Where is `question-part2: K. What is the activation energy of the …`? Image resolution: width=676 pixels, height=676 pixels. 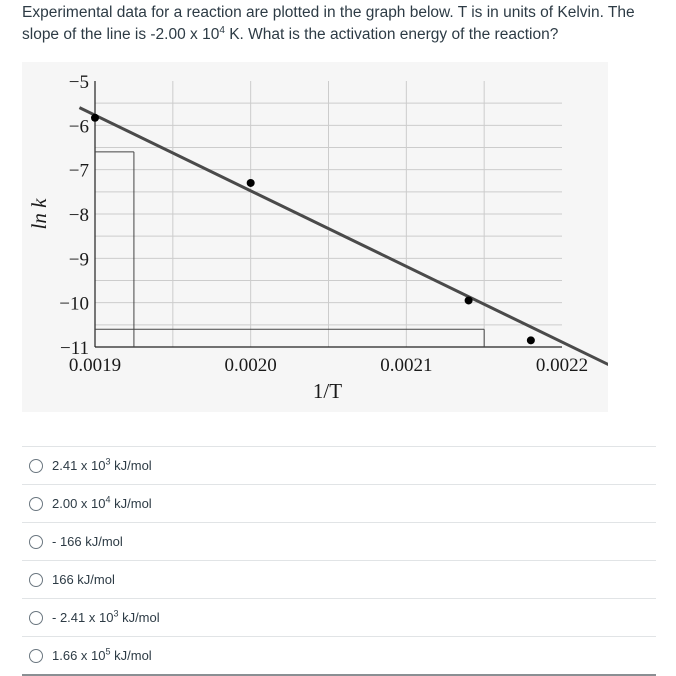 question-part2: K. What is the activation energy of the … is located at coordinates (391, 34).